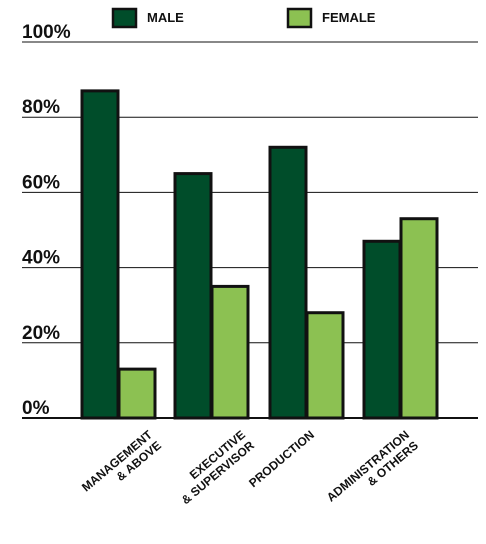  I want to click on category-label: ADMINISTRATION& OTHERS, so click(372, 466).